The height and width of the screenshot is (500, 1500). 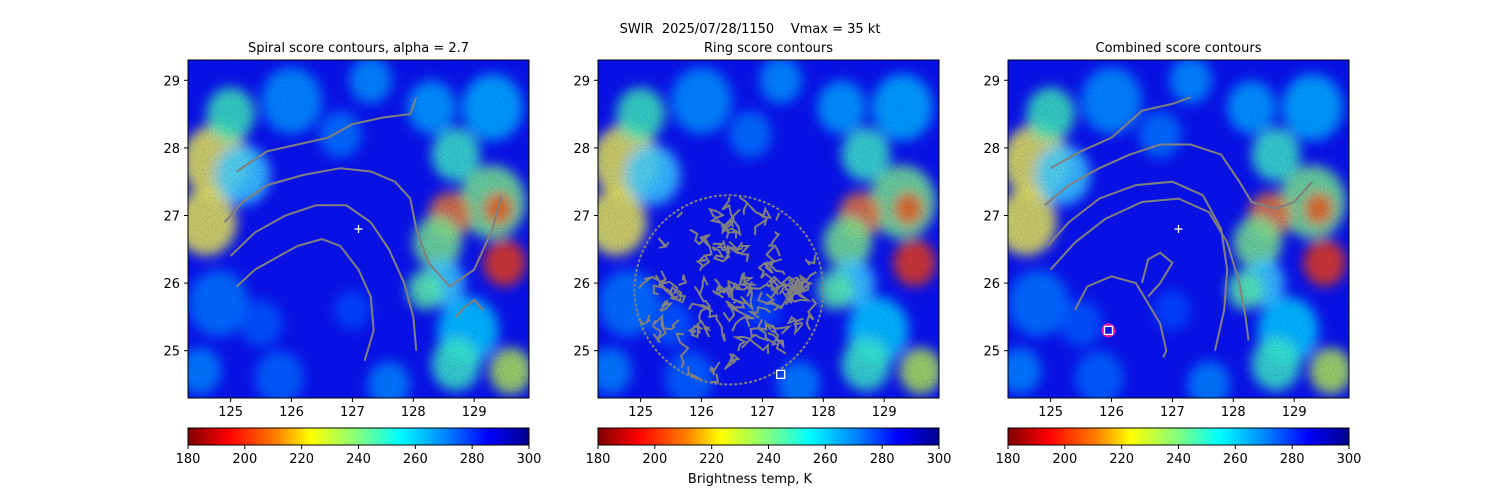 I want to click on center-marker, so click(x=1178, y=229).